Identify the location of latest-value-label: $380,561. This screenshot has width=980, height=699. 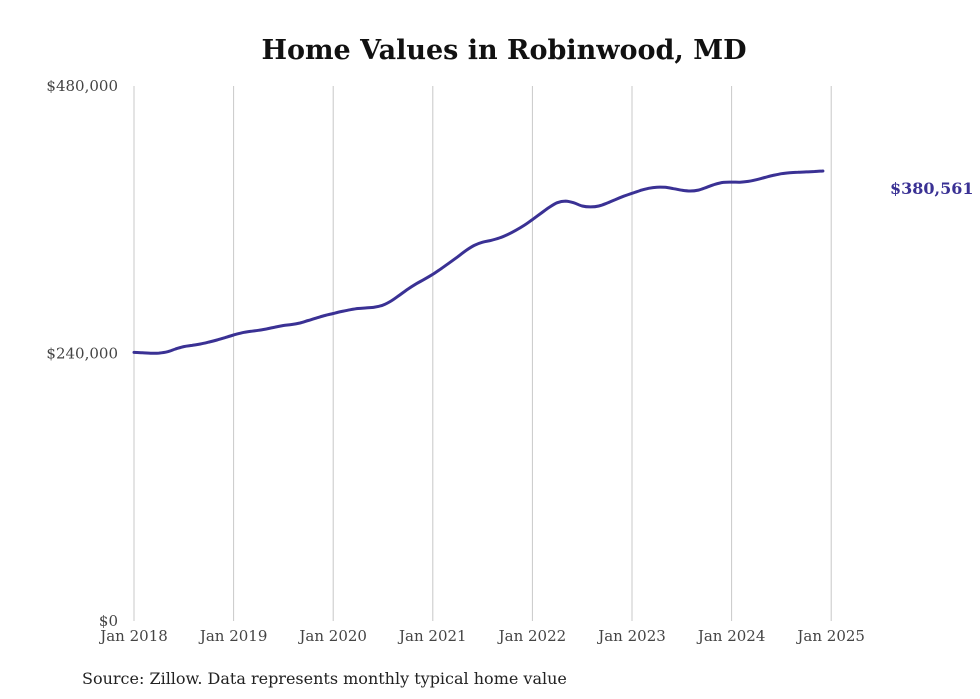
(932, 188).